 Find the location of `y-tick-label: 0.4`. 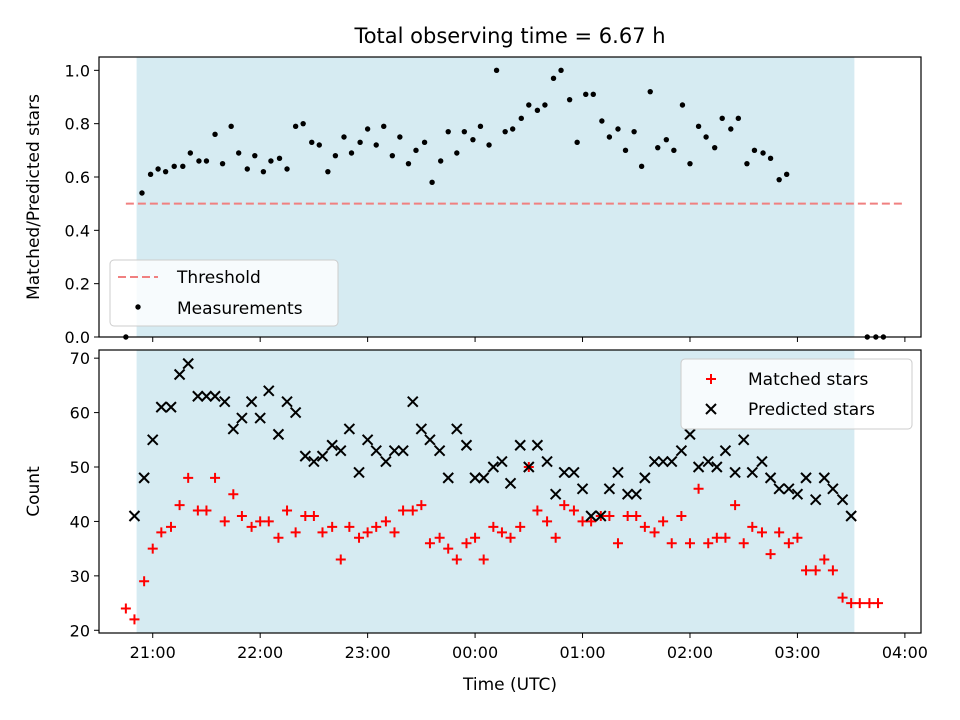

y-tick-label: 0.4 is located at coordinates (77, 230).